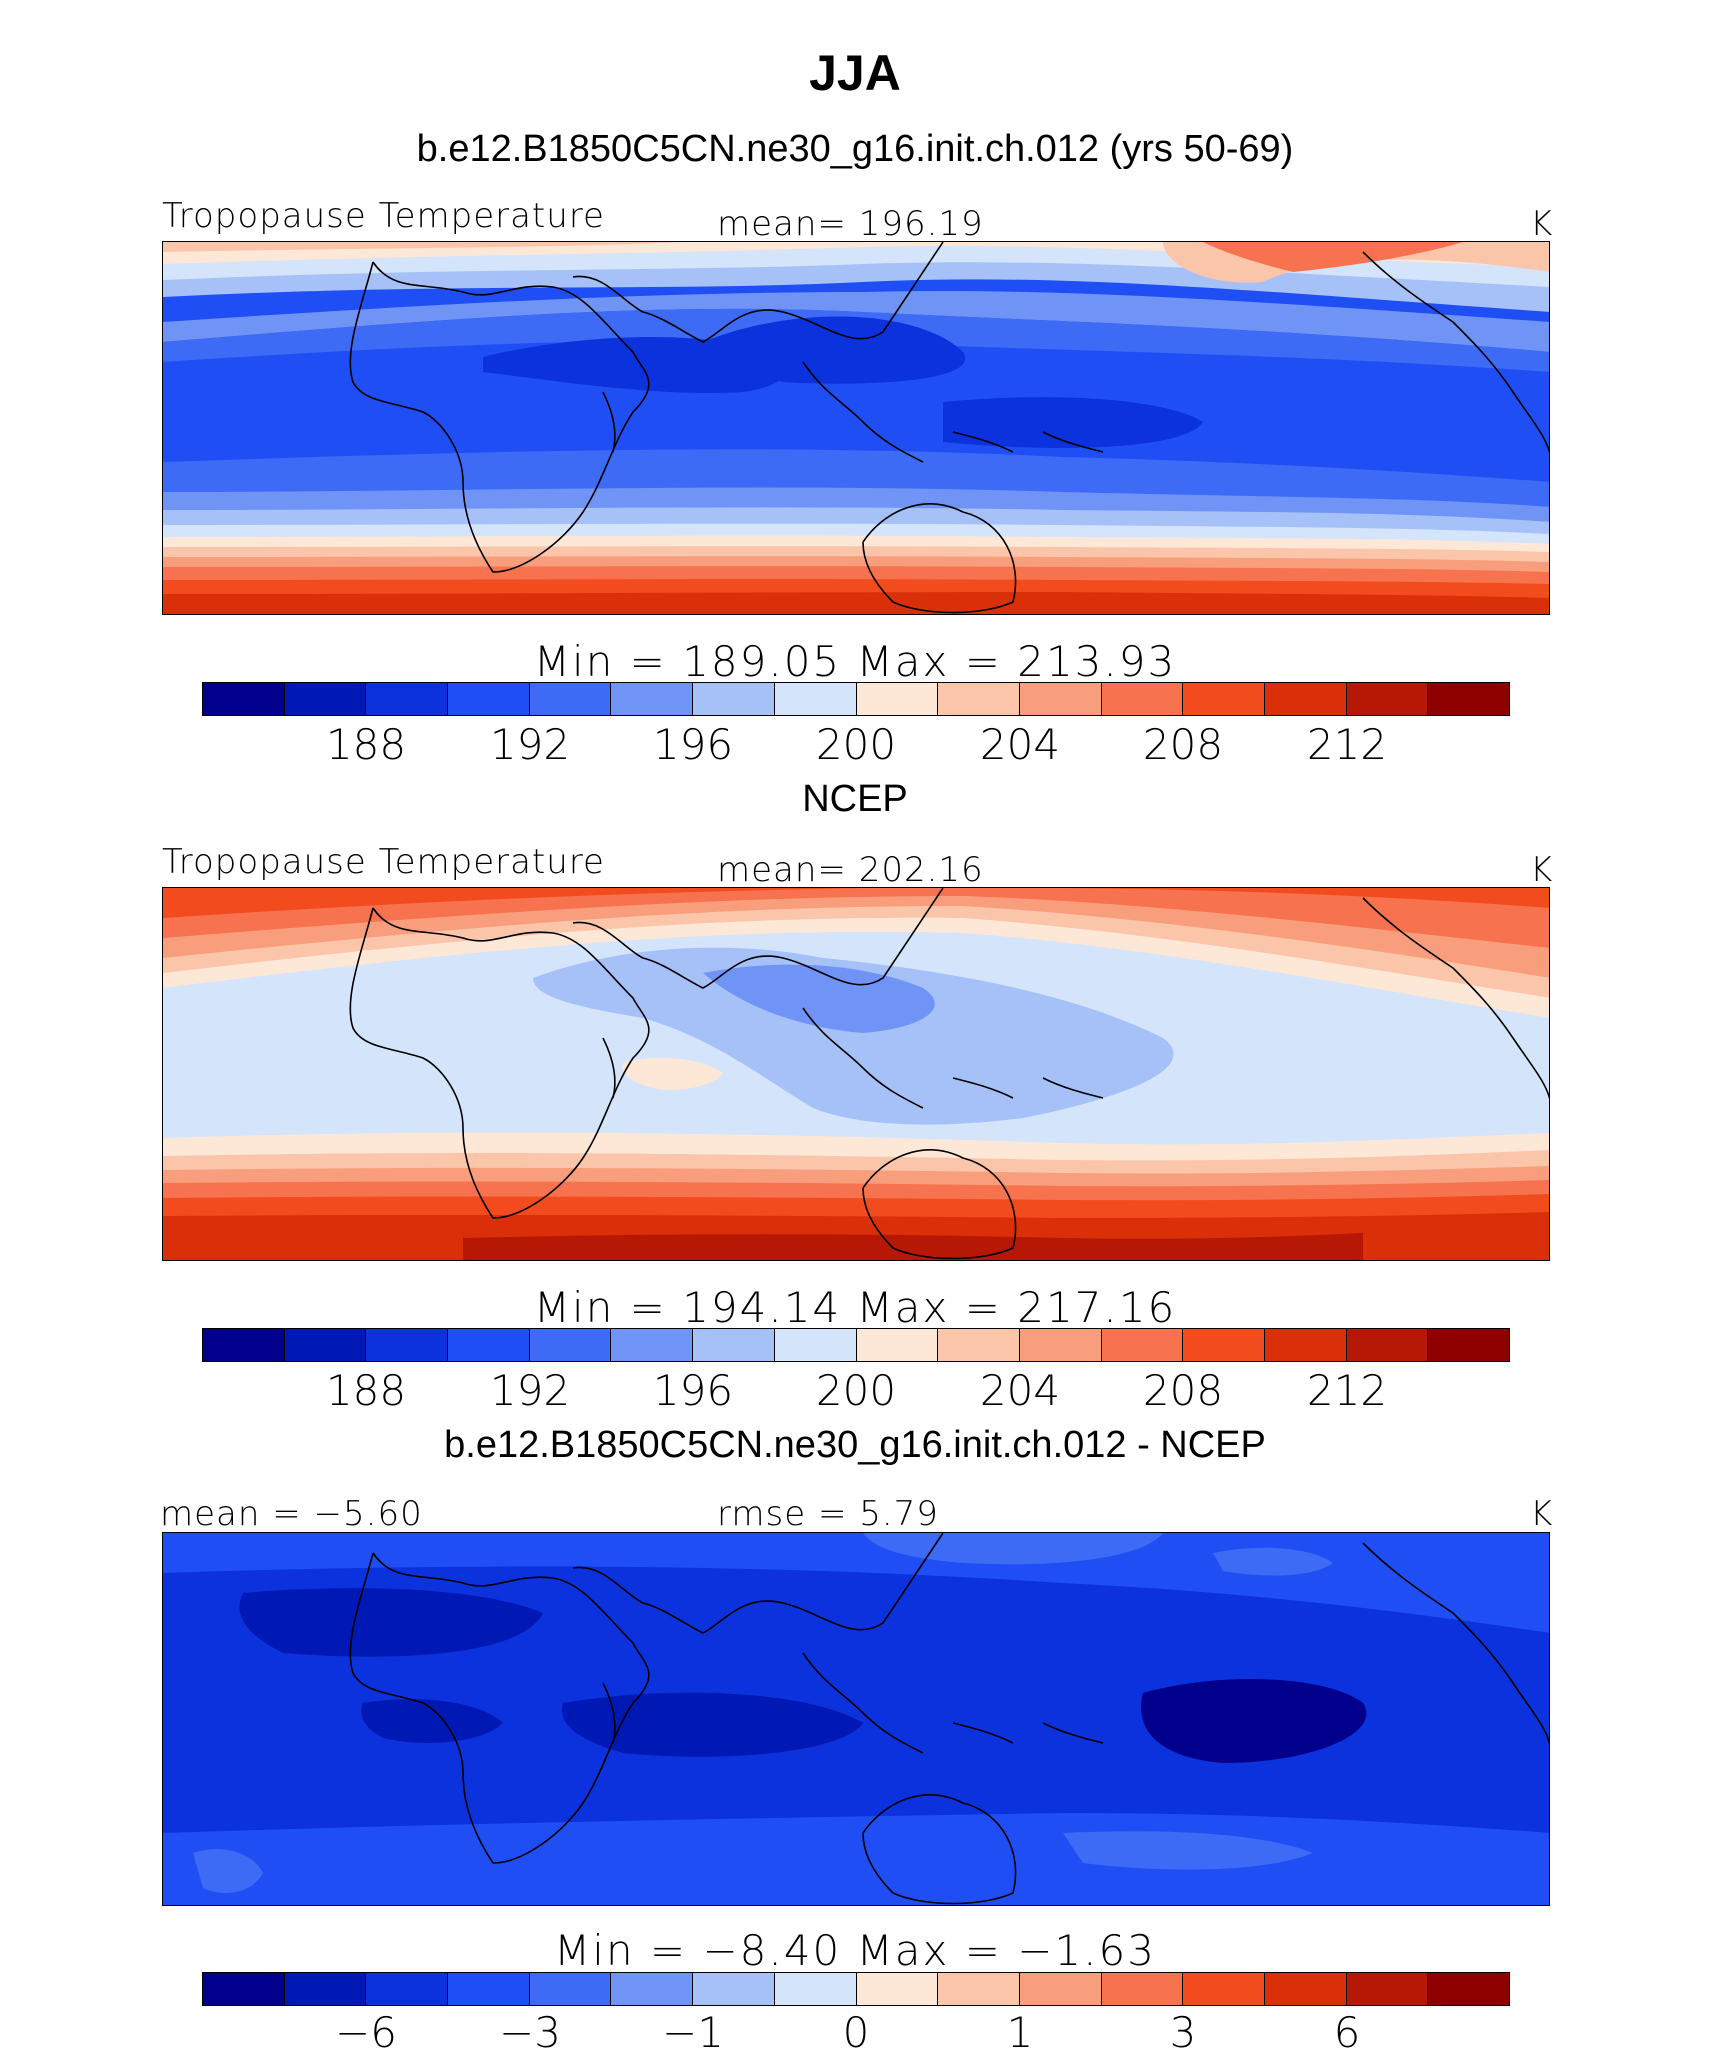 The height and width of the screenshot is (2064, 1710). What do you see at coordinates (291, 1514) in the screenshot?
I see `panel-3-mean-label: mean = −5.60` at bounding box center [291, 1514].